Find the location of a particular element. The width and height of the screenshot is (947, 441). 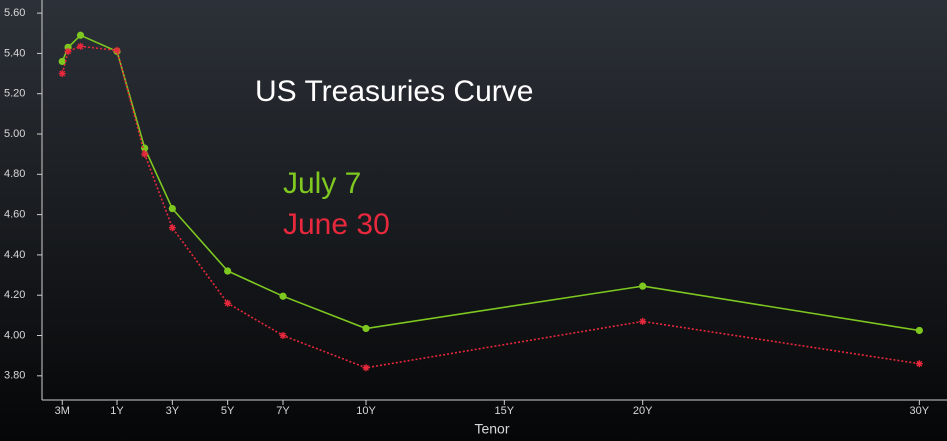

y-tick-label: 4.40 is located at coordinates (14, 255).